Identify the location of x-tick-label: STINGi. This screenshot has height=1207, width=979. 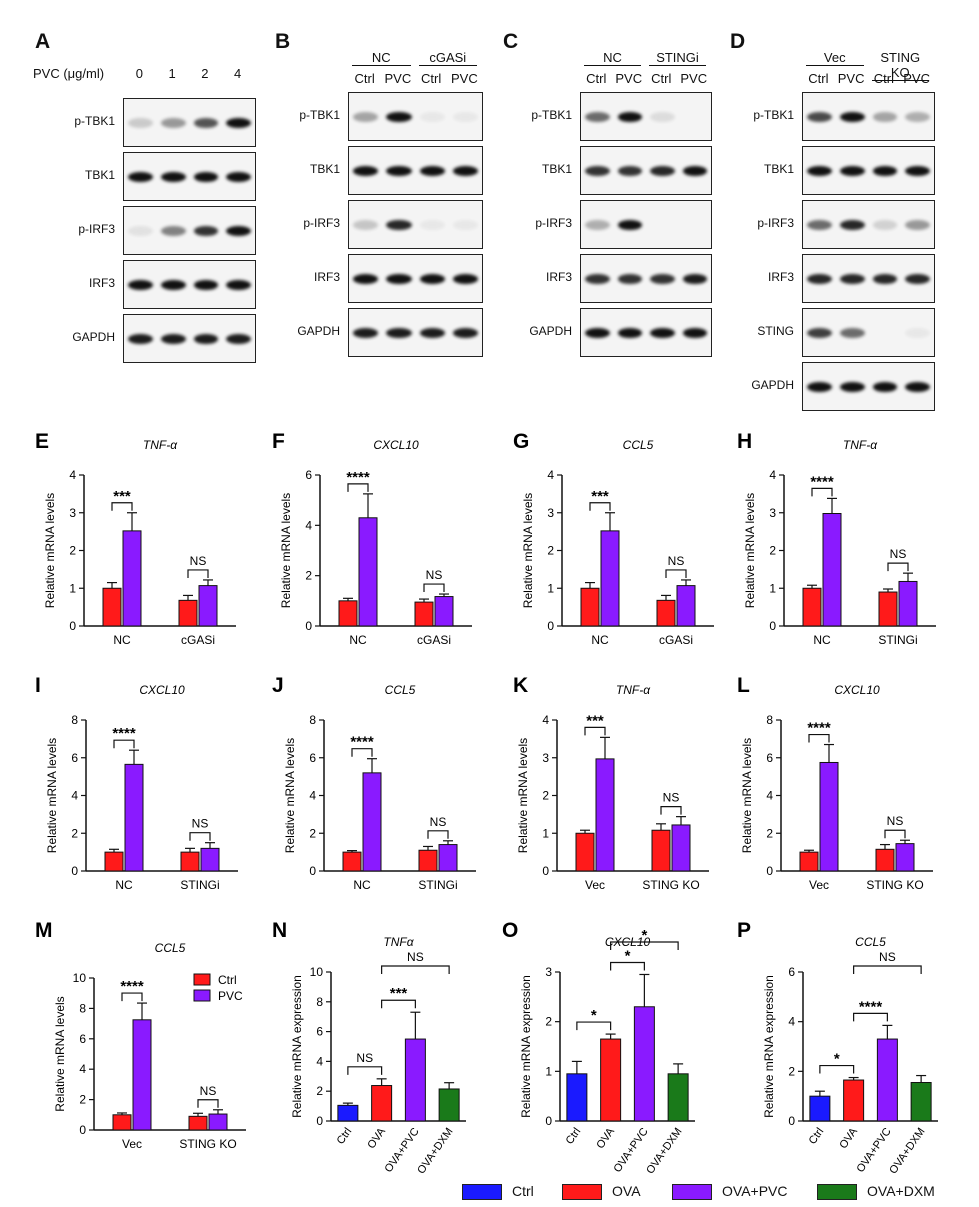
(199, 885).